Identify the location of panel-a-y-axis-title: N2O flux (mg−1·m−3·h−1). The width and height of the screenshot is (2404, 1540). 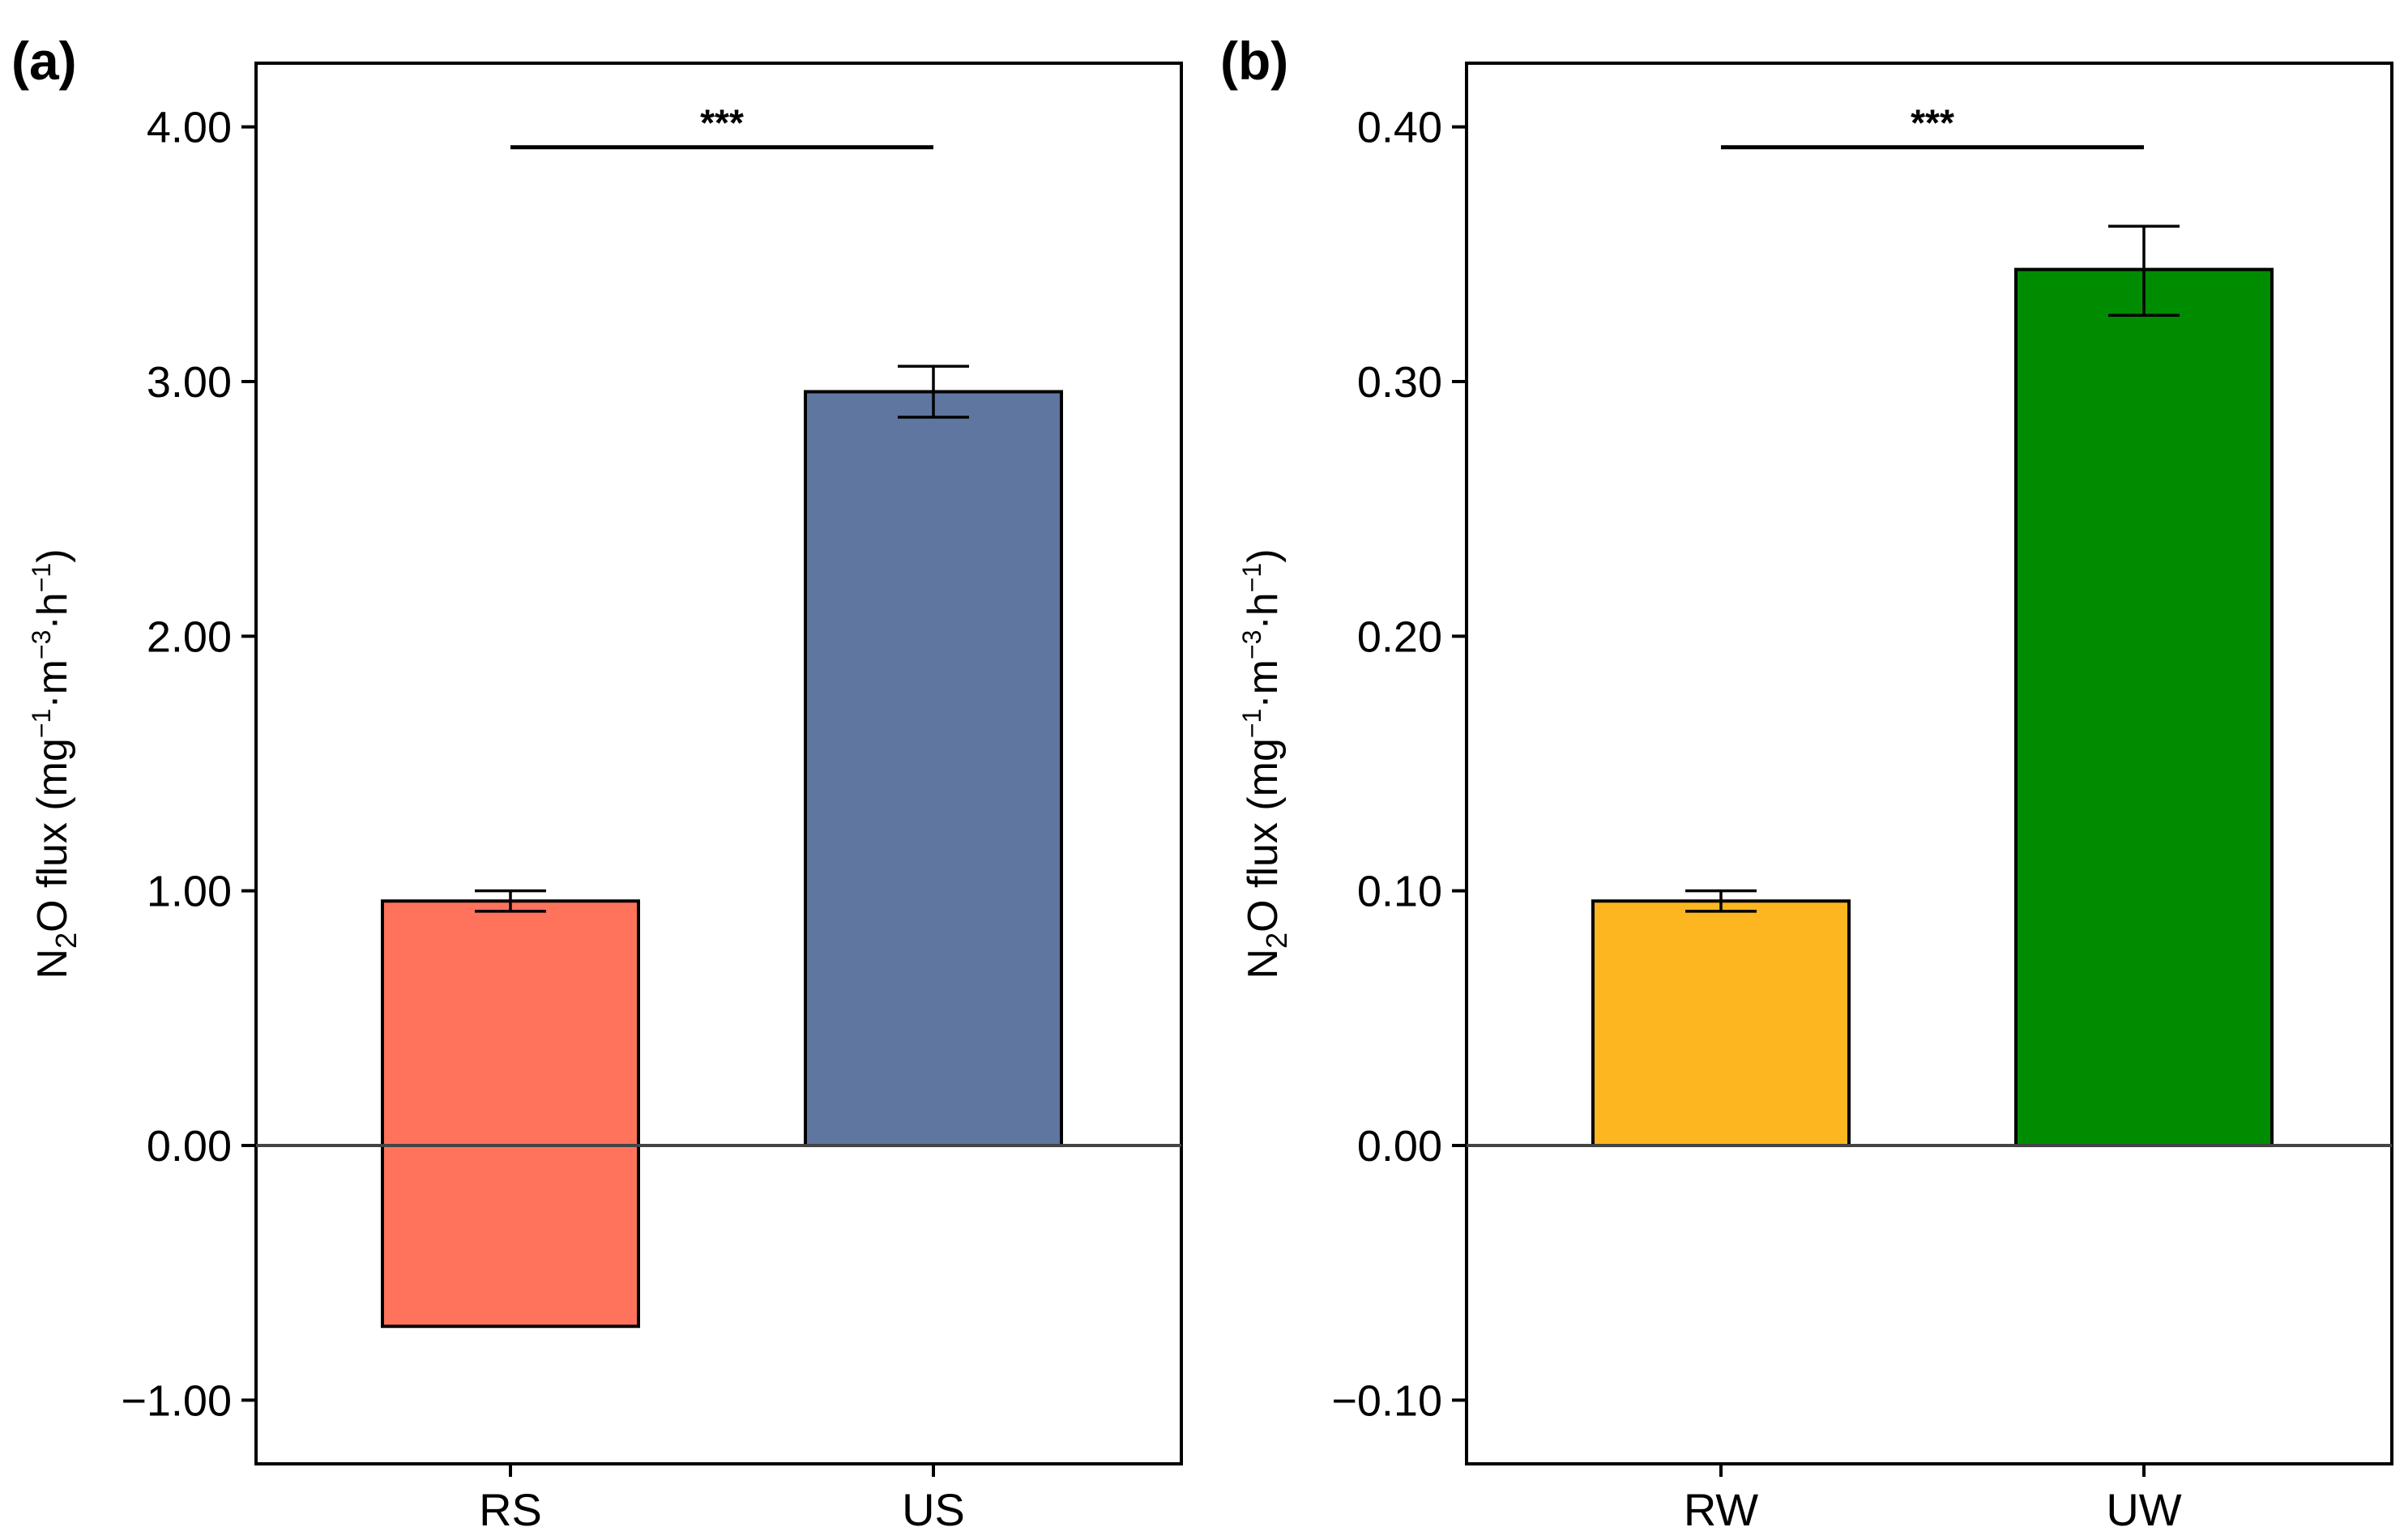
(55, 763).